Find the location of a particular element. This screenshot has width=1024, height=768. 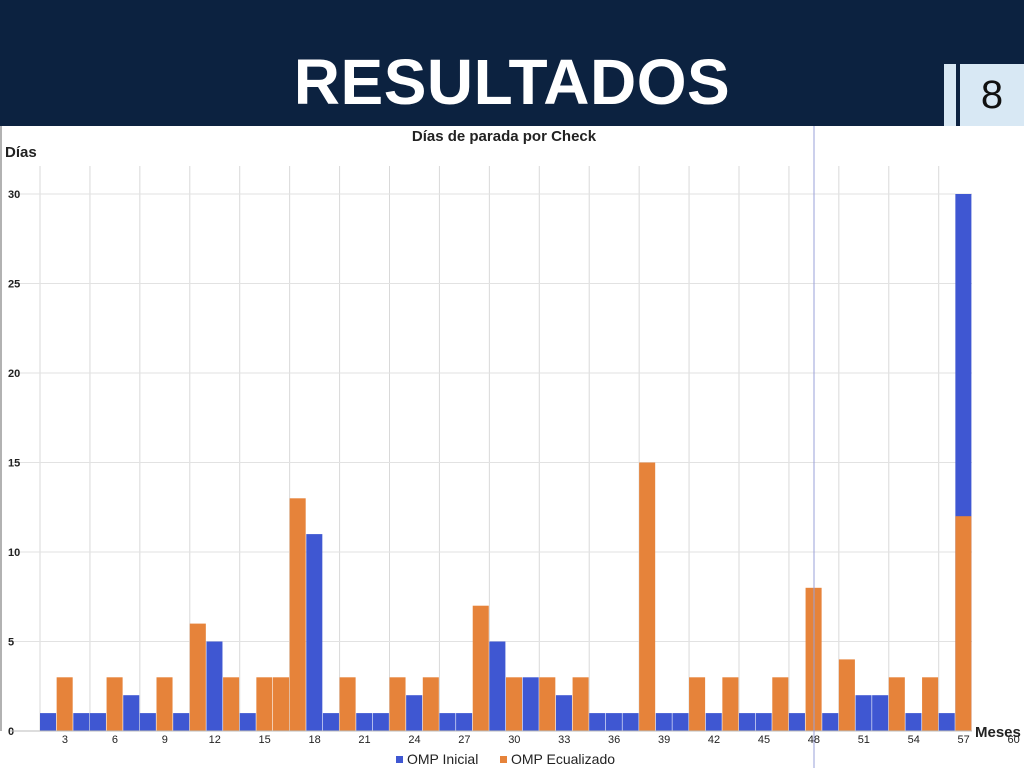

x-tick-label: 30 is located at coordinates (514, 740).